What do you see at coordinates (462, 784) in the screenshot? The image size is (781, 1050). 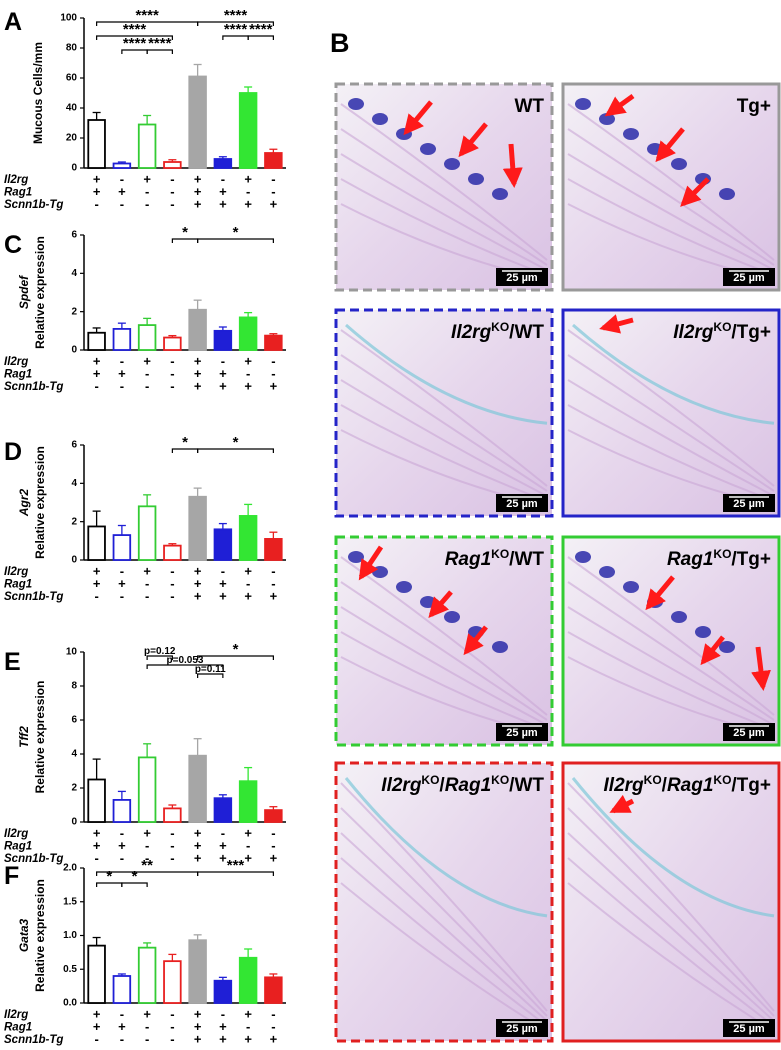 I see `image-title: Il2rgKO/Rag1KO/WT` at bounding box center [462, 784].